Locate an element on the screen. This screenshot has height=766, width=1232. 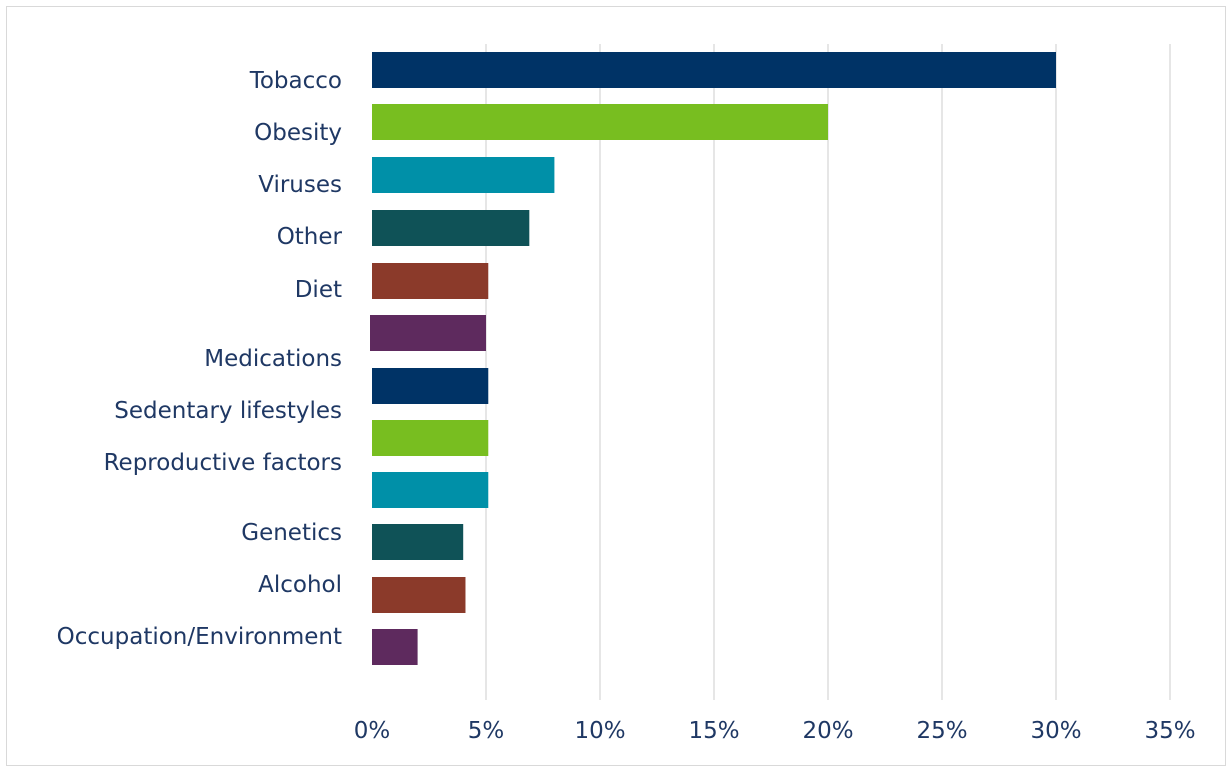
x-tick-labels: 0% 5% 10% 15% 20% 25% 30% 35% is located at coordinates (775, 731).